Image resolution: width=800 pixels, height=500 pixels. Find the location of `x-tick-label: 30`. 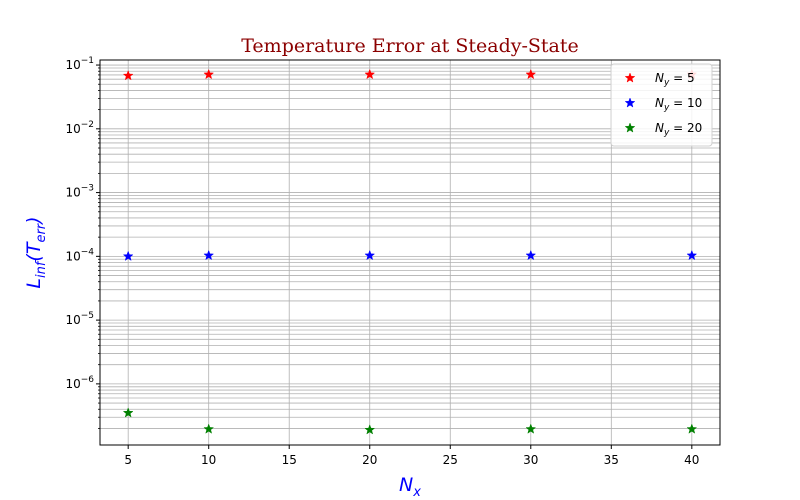

x-tick-label: 30 is located at coordinates (530, 460).